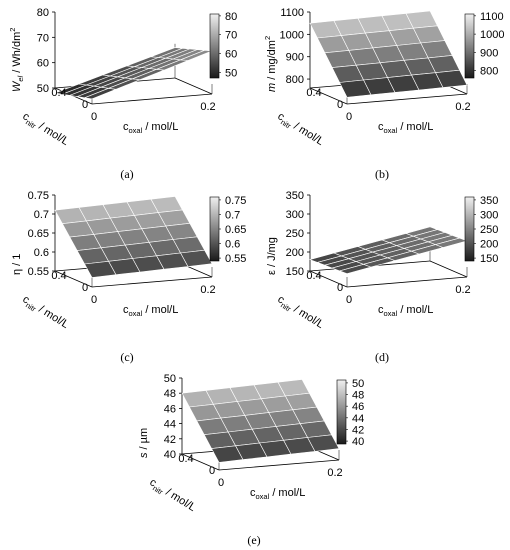  I want to click on colorbar-tick-label: 1100, so click(492, 17).